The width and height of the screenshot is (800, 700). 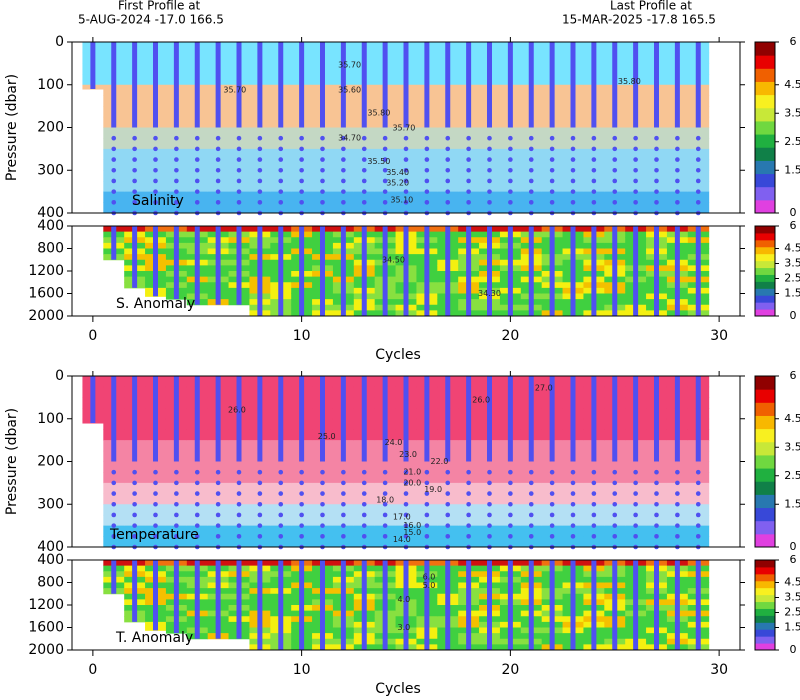 I want to click on x-tick-label: 30, so click(x=719, y=670).